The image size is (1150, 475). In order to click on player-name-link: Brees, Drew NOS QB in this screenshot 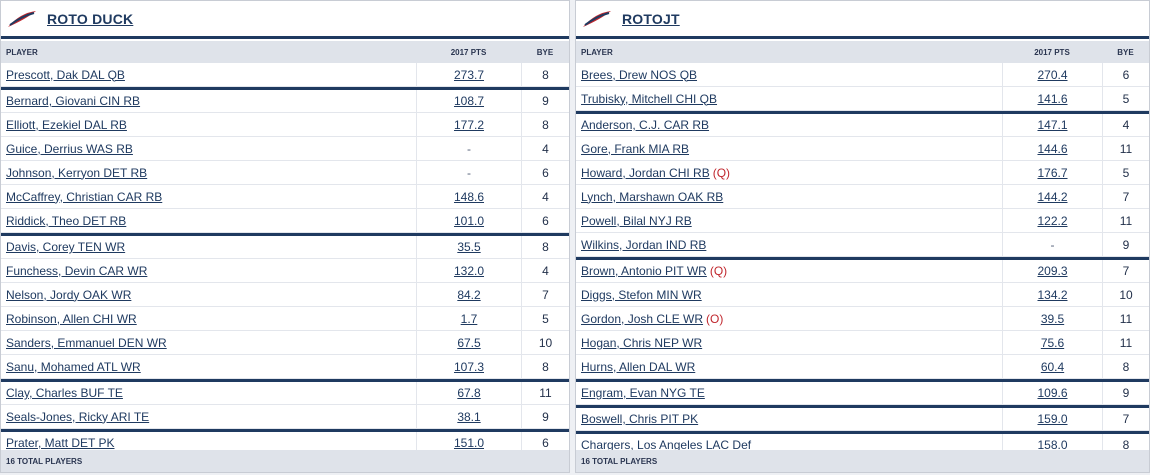, I will do `click(639, 74)`.